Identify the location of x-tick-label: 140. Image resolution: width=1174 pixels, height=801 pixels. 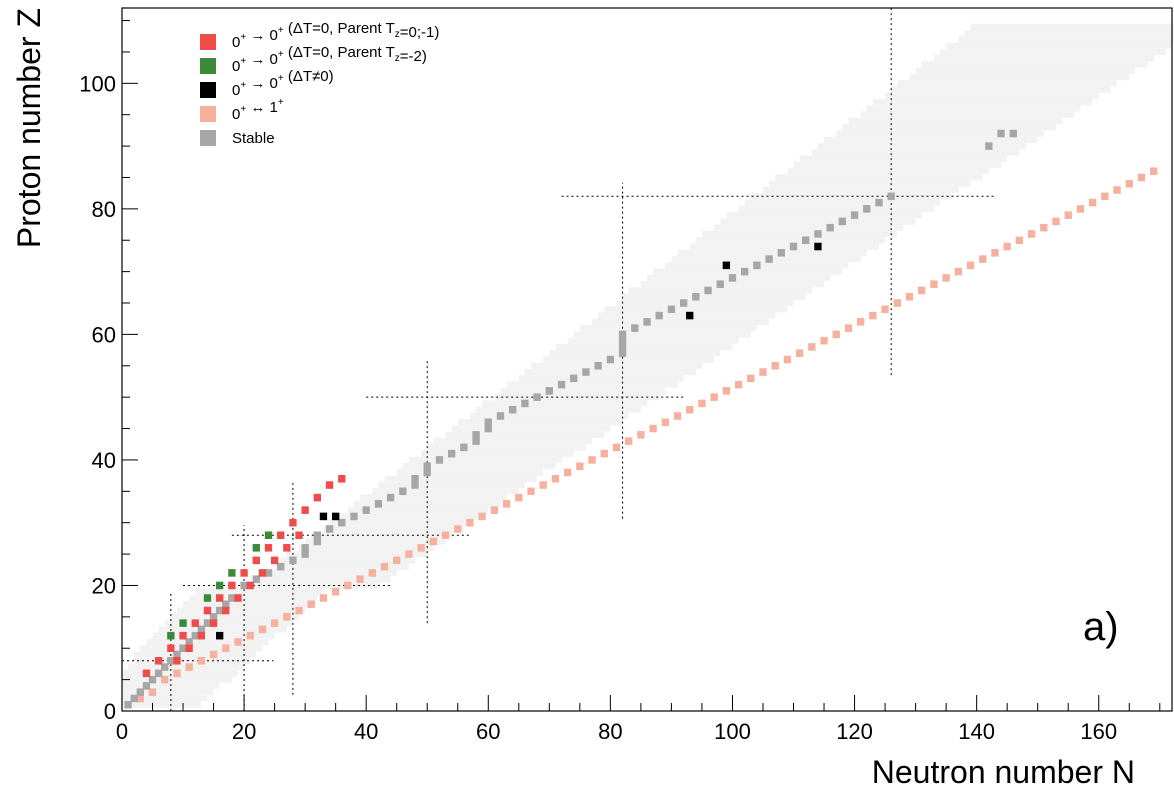
(976, 731).